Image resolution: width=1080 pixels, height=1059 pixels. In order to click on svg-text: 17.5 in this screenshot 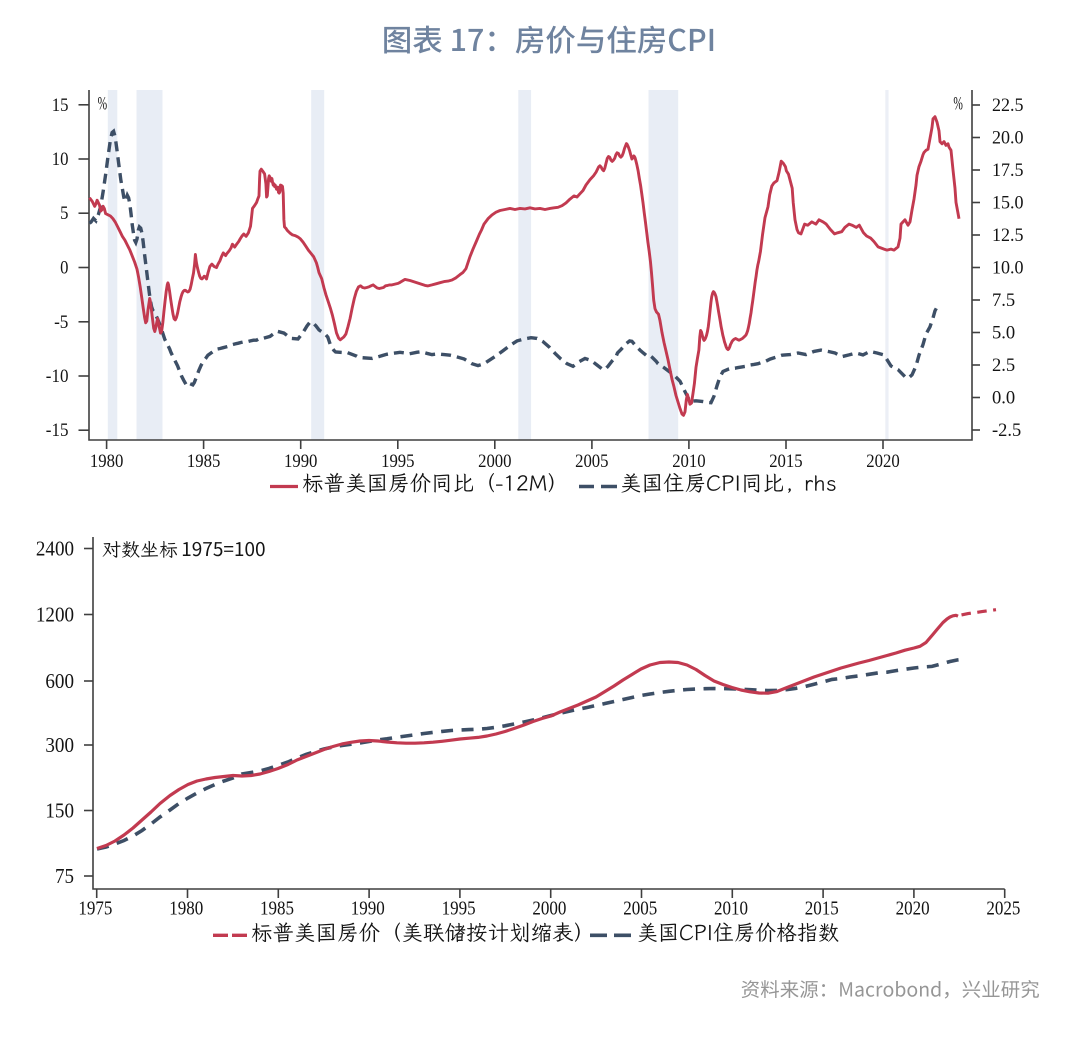, I will do `click(1008, 170)`.